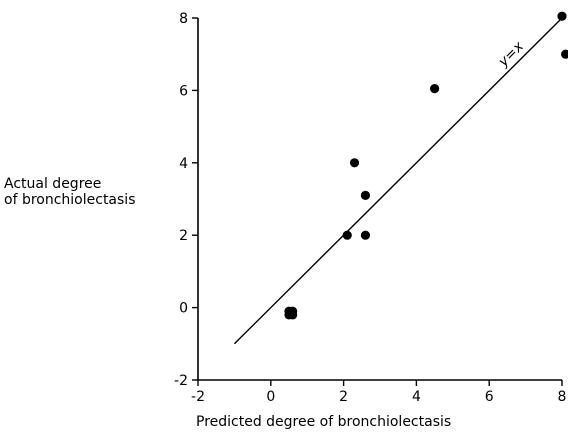 This screenshot has width=568, height=434. What do you see at coordinates (489, 397) in the screenshot?
I see `x-tick-label: 6` at bounding box center [489, 397].